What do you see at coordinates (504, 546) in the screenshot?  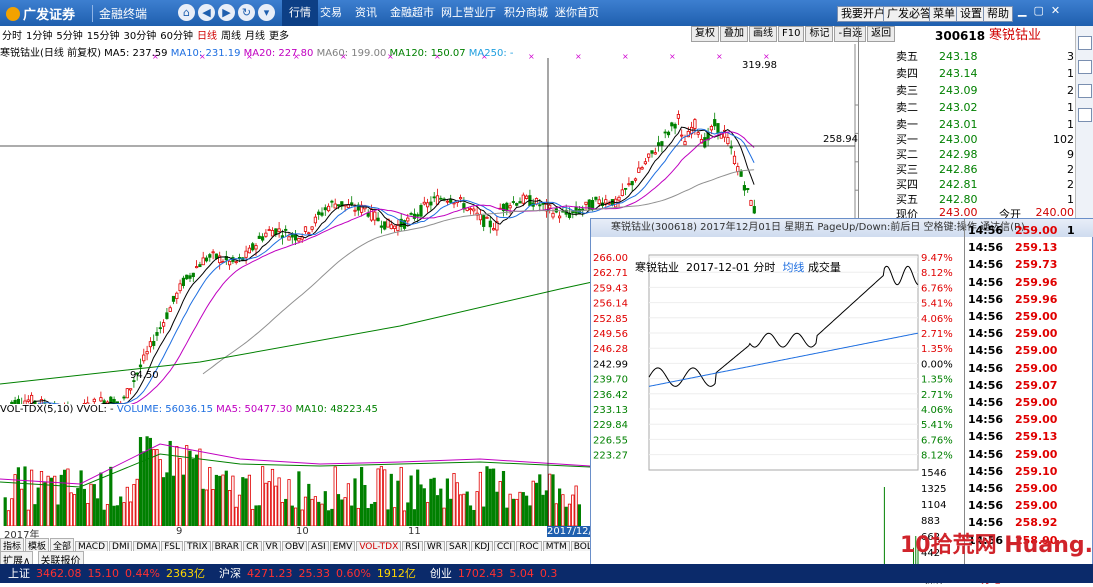 I see `indicator-19: CCI` at bounding box center [504, 546].